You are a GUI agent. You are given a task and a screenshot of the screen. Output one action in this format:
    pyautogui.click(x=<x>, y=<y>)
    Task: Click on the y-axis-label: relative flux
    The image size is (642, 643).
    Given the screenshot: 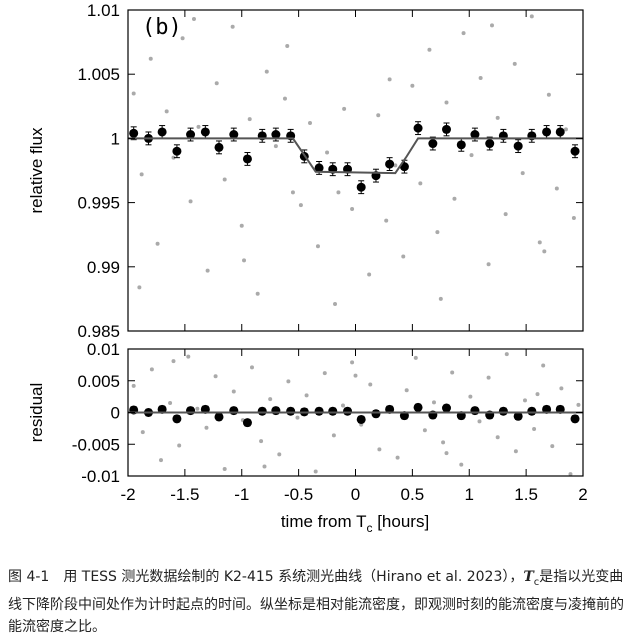 What is the action you would take?
    pyautogui.click(x=36, y=170)
    